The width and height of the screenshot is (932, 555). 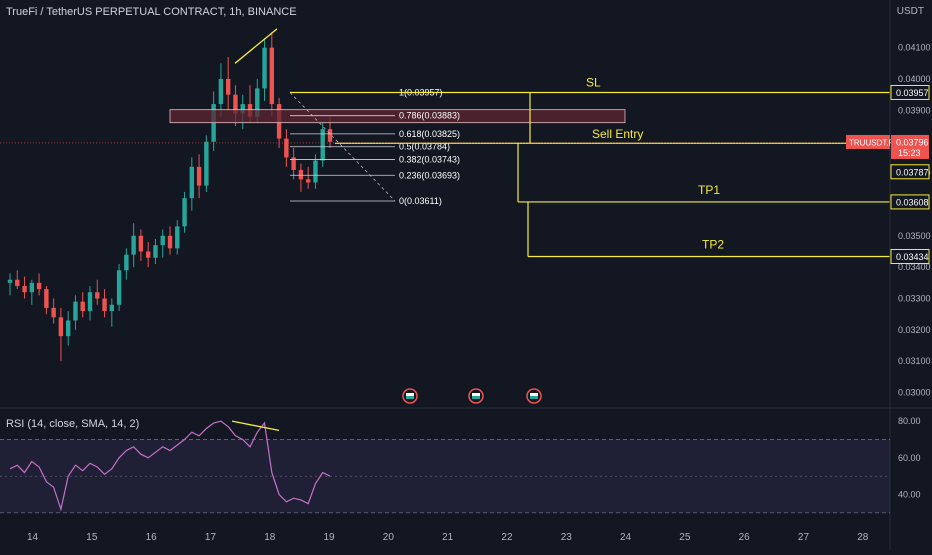 What do you see at coordinates (342, 147) in the screenshot?
I see `fib-trend-line` at bounding box center [342, 147].